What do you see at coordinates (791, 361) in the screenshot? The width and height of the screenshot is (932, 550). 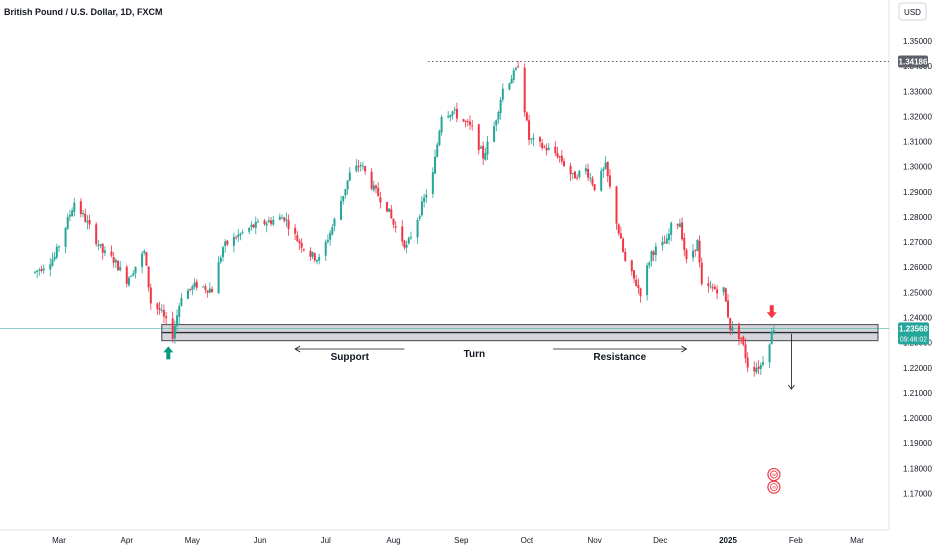 I see `projection-arrow` at bounding box center [791, 361].